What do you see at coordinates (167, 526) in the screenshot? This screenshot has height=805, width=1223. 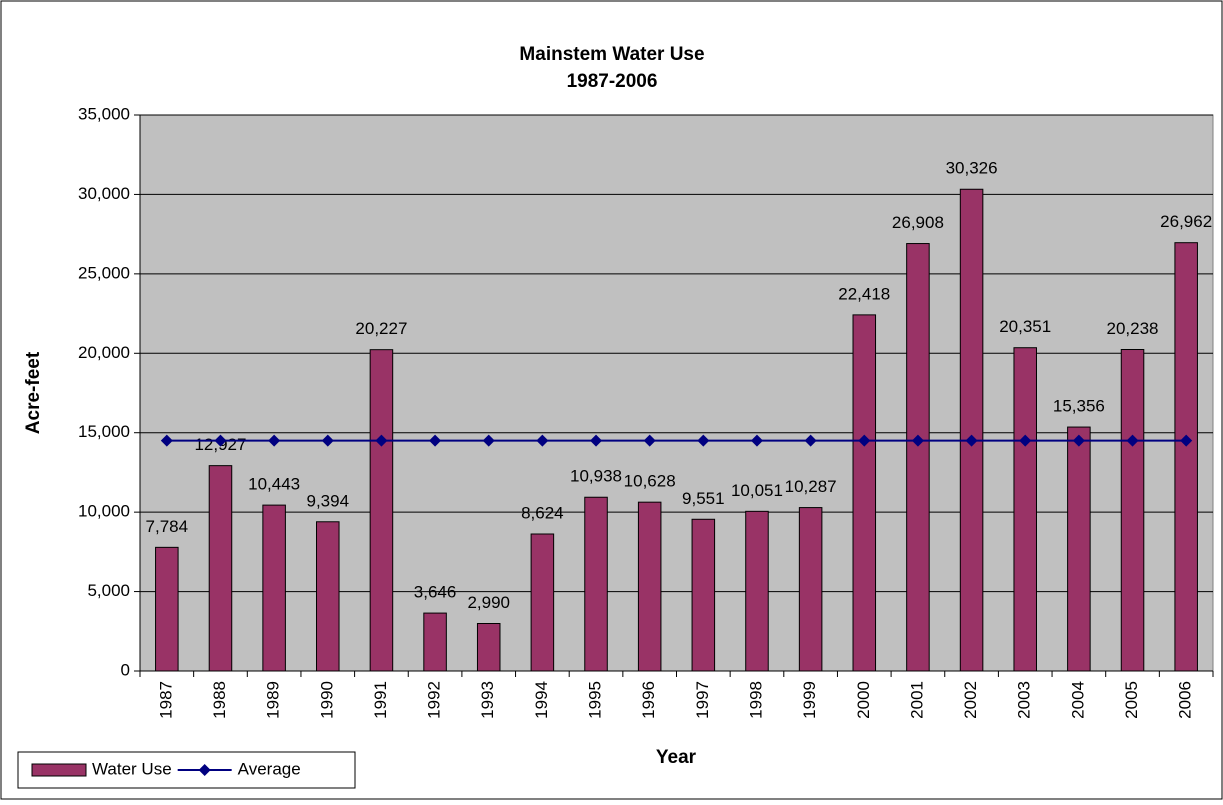 I see `data-label: 7,784` at bounding box center [167, 526].